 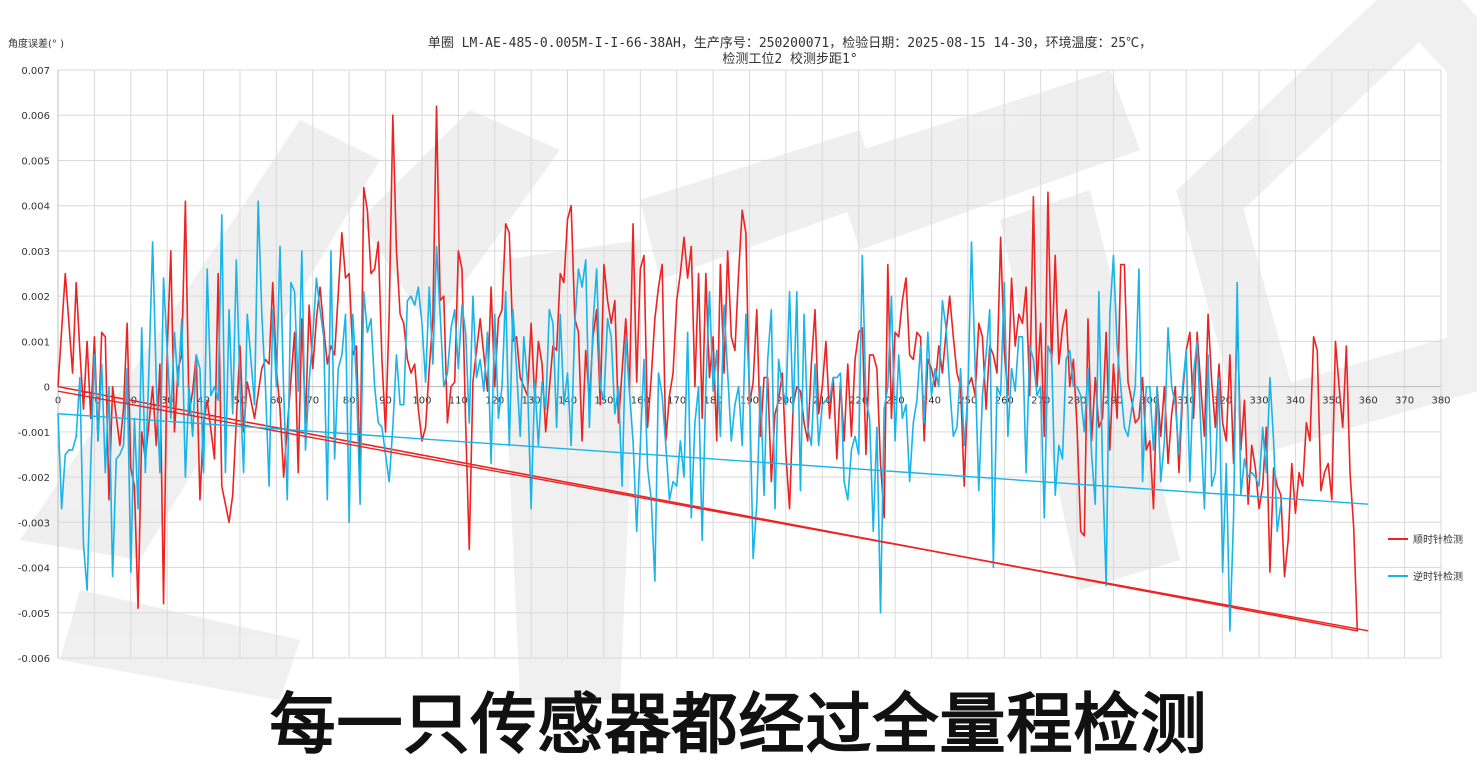 What do you see at coordinates (47, 388) in the screenshot?
I see `y-tick-label: 0` at bounding box center [47, 388].